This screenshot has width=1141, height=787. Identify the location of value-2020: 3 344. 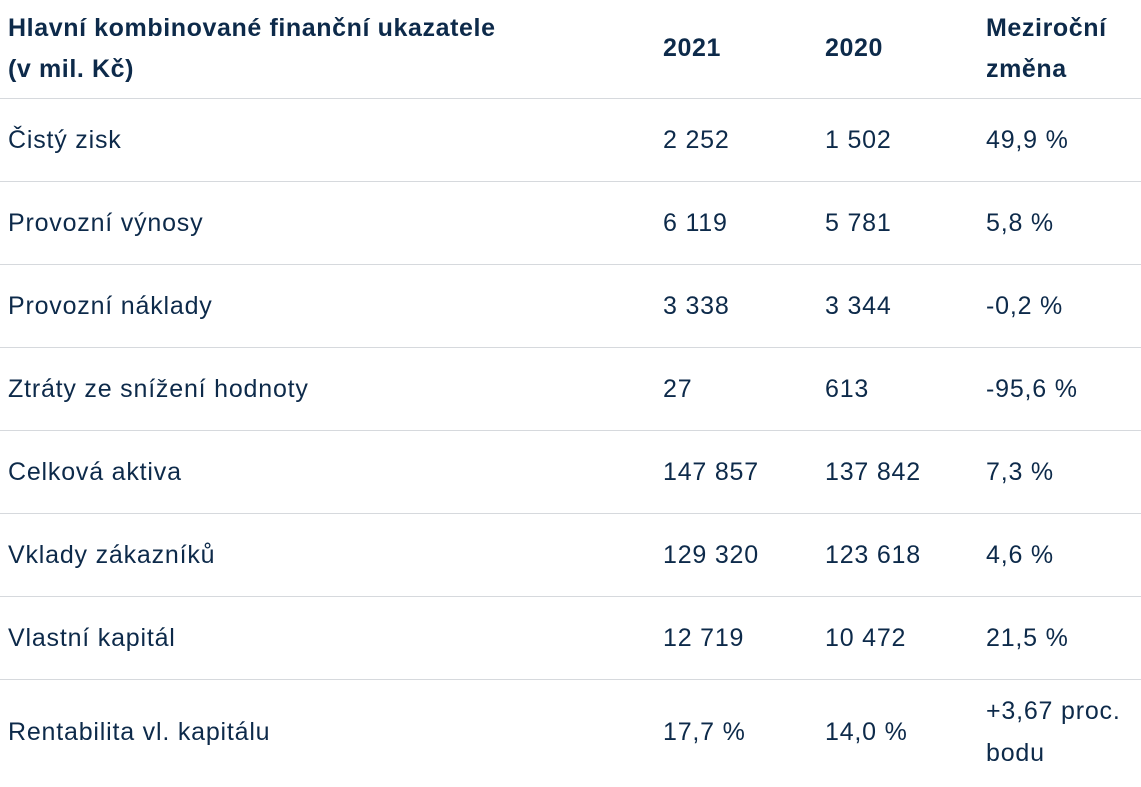
(897, 306).